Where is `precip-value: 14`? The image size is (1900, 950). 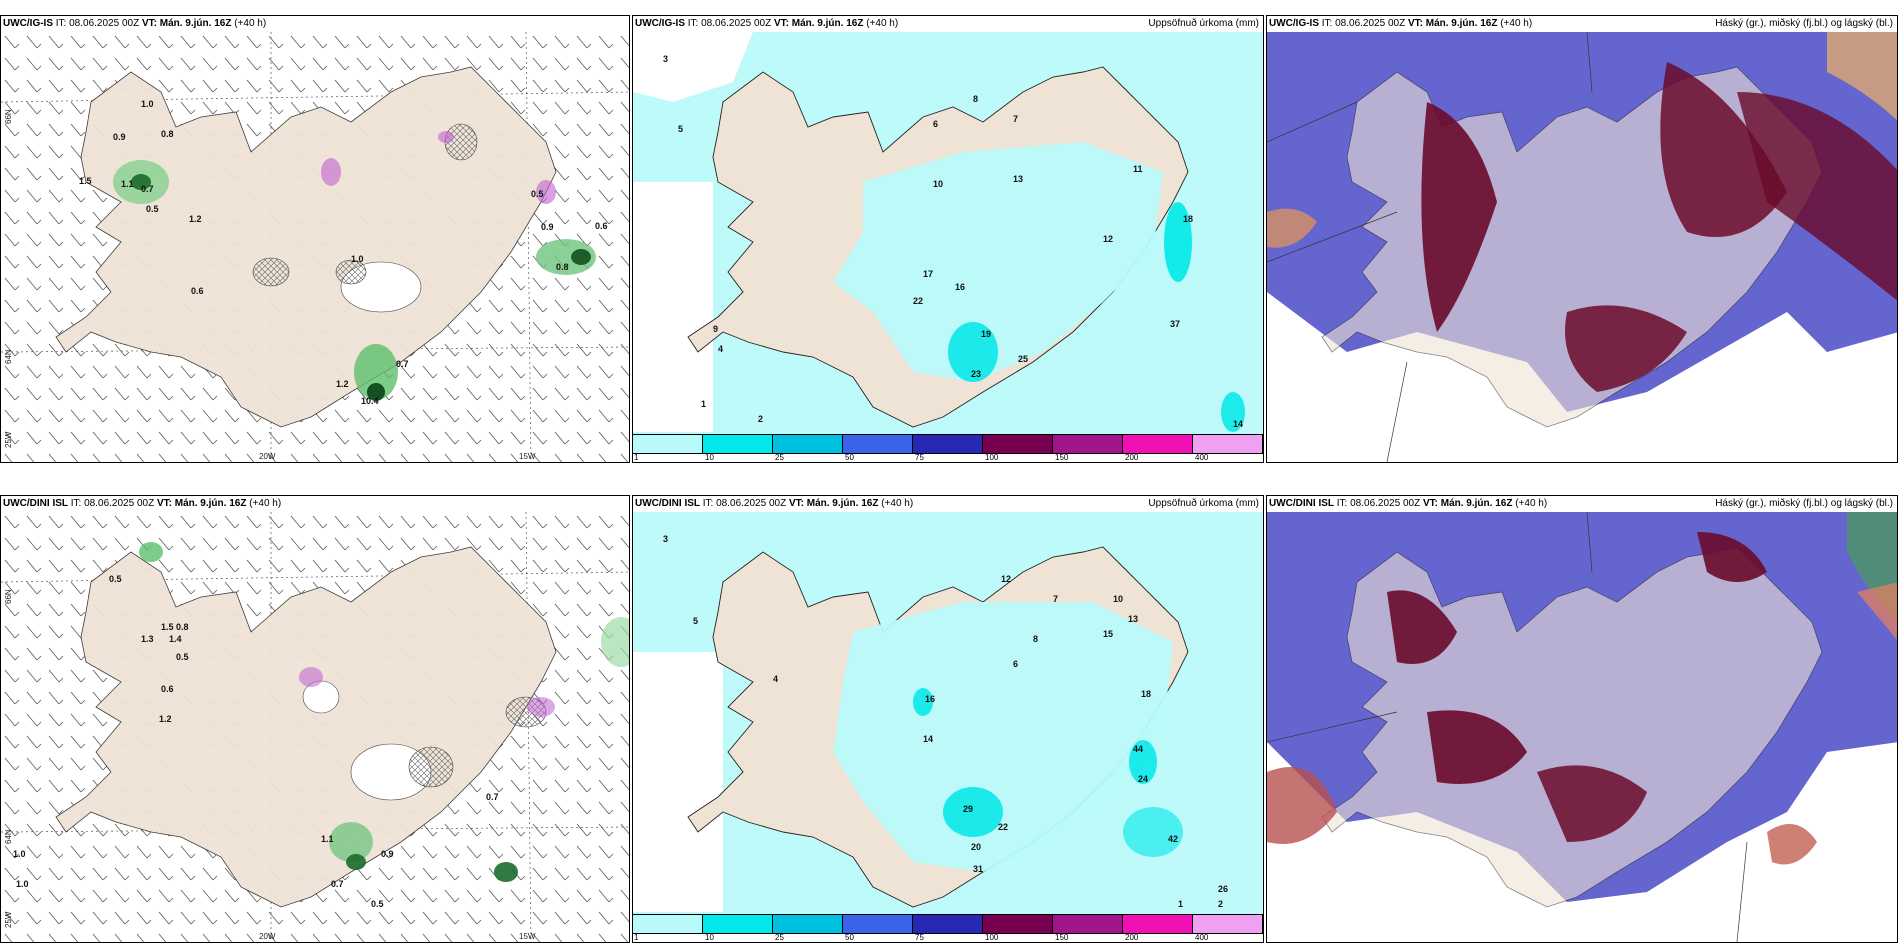 precip-value: 14 is located at coordinates (928, 739).